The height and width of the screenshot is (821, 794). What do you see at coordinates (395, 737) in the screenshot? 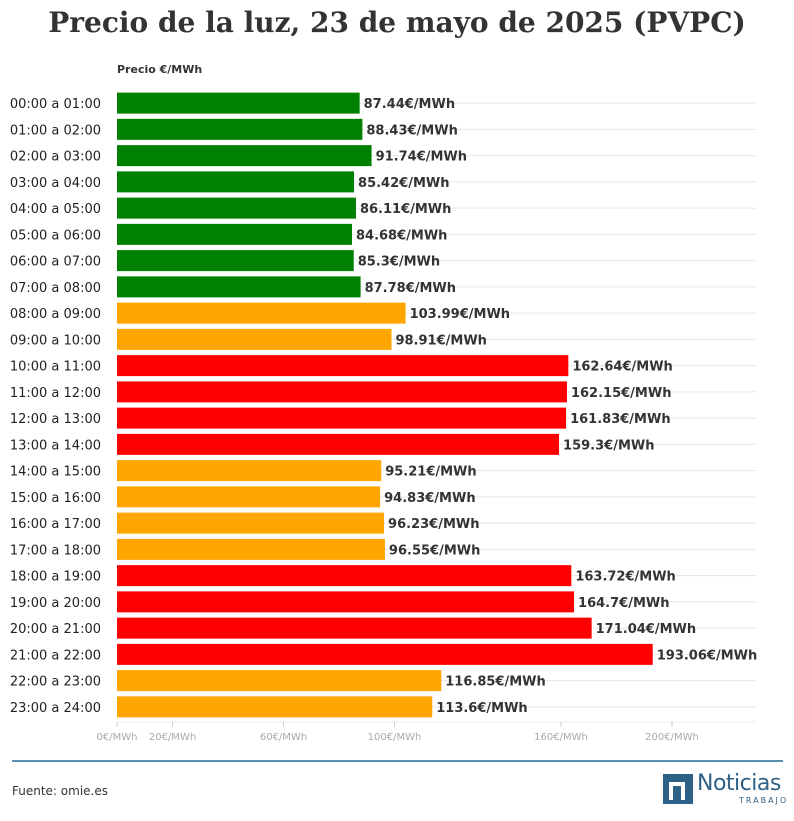
I see `x-tick-label: 100€/MWh` at bounding box center [395, 737].